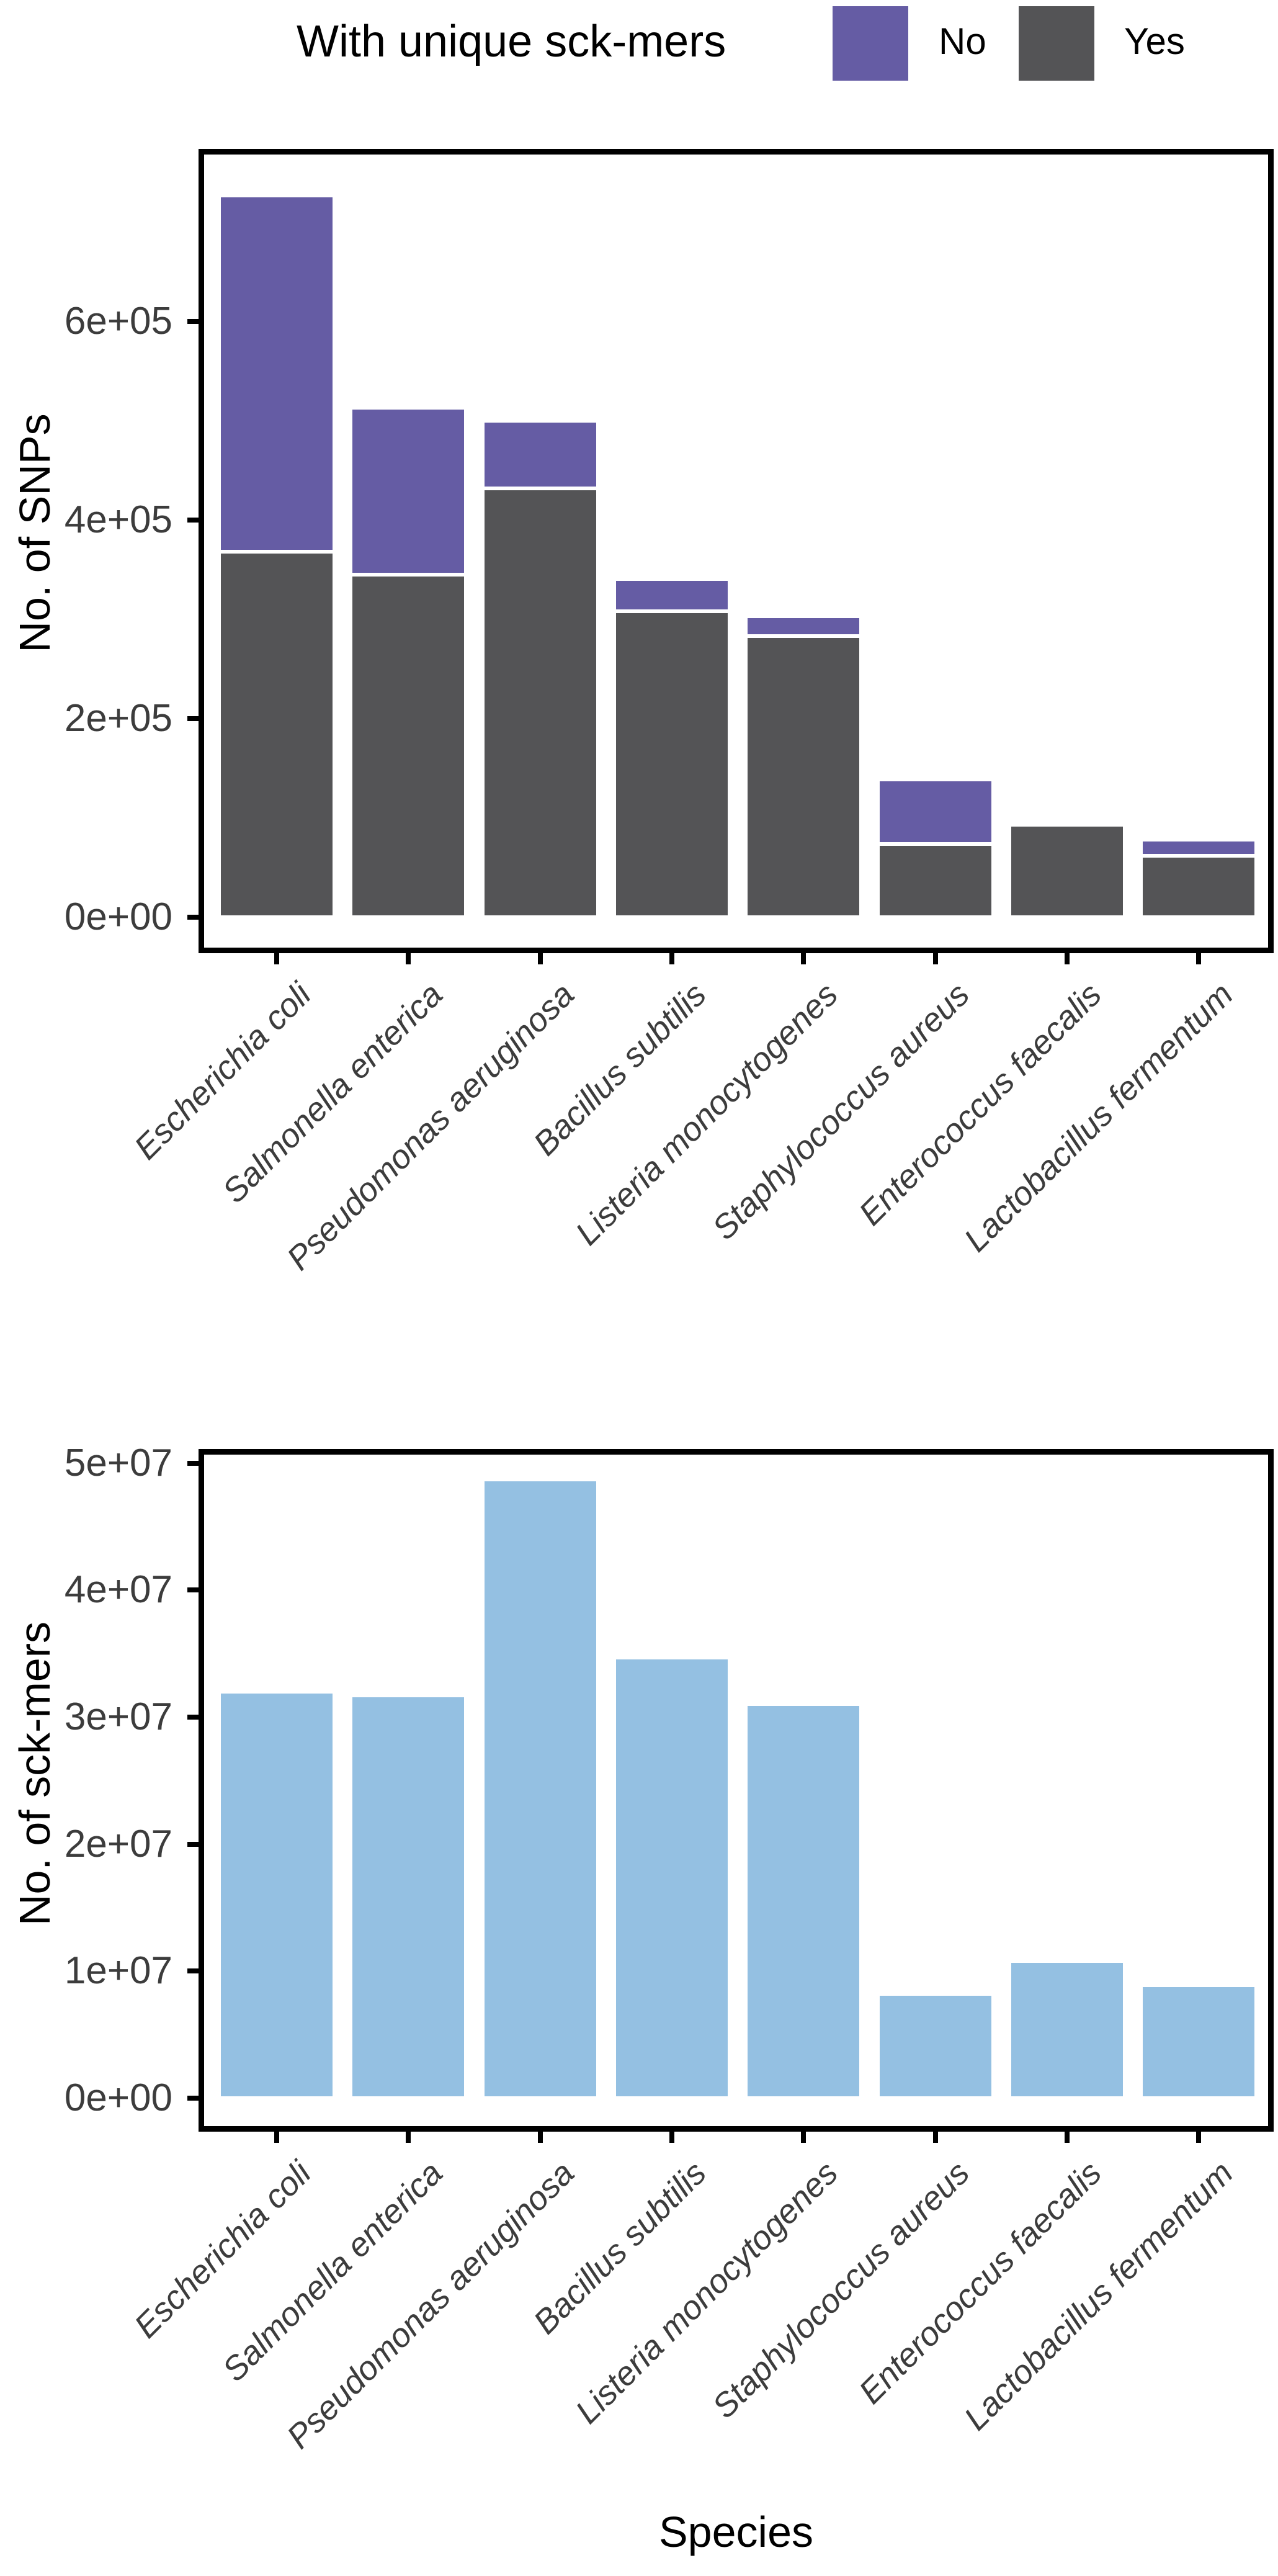  I want to click on x-axis-title-species: Species, so click(736, 2532).